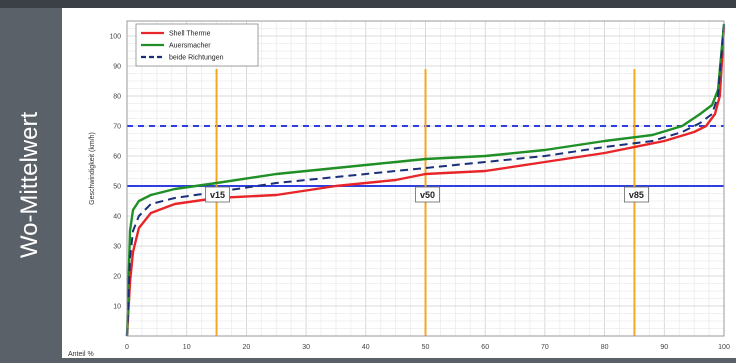  Describe the element at coordinates (127, 347) in the screenshot. I see `x-tick-label: 0` at that location.